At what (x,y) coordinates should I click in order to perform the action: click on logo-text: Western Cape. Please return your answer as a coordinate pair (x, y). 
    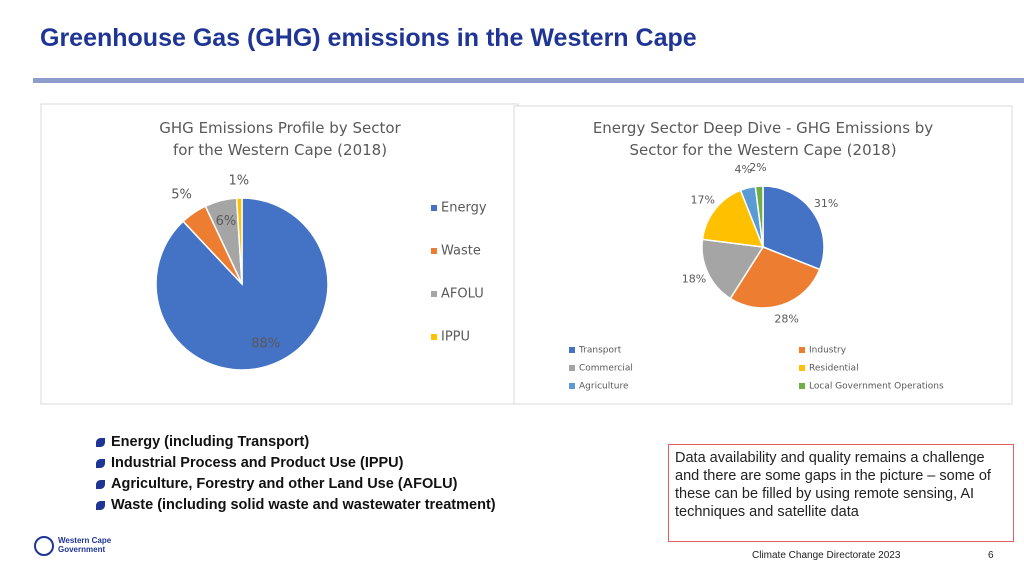
    Looking at the image, I should click on (85, 540).